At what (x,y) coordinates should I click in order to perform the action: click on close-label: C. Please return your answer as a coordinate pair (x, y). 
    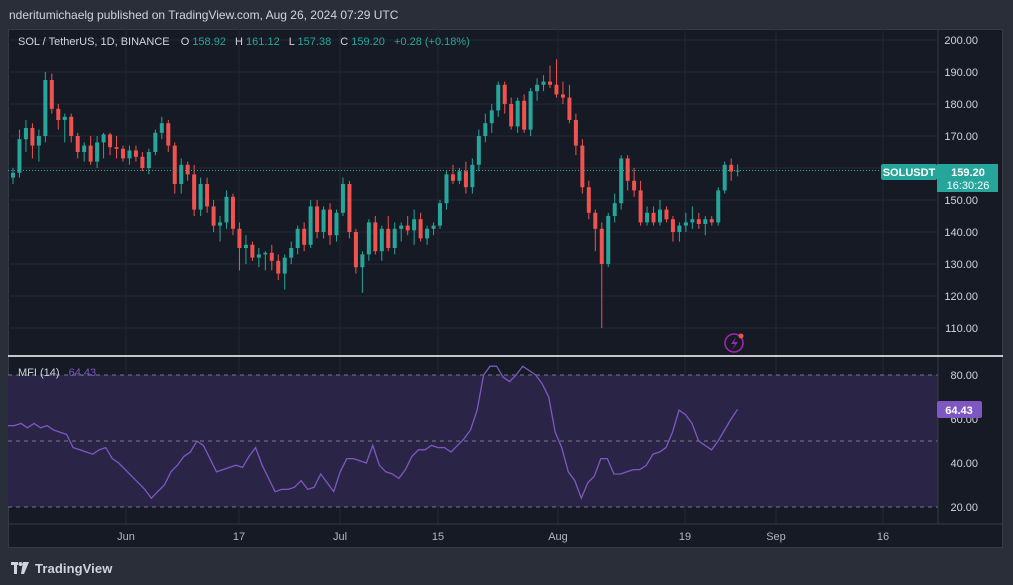
    Looking at the image, I should click on (344, 42).